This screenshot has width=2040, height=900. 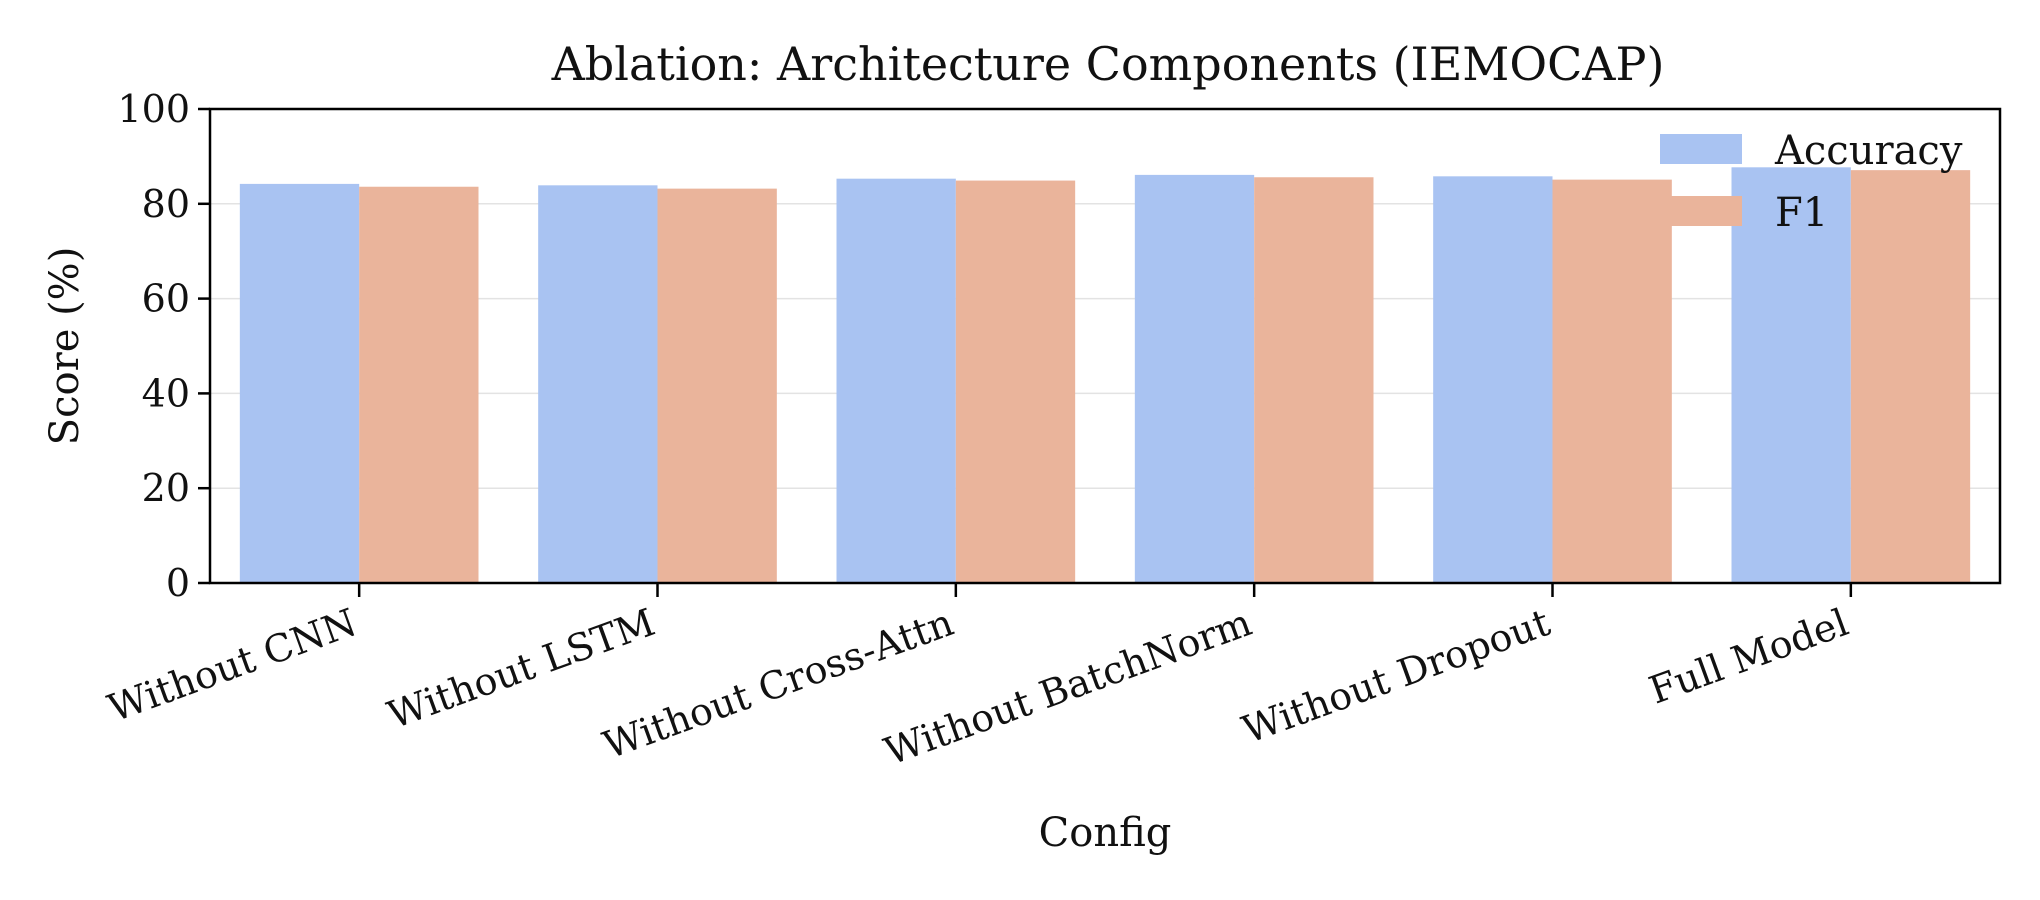 I want to click on legend-label-accuracy: Accuracy, so click(x=1868, y=151).